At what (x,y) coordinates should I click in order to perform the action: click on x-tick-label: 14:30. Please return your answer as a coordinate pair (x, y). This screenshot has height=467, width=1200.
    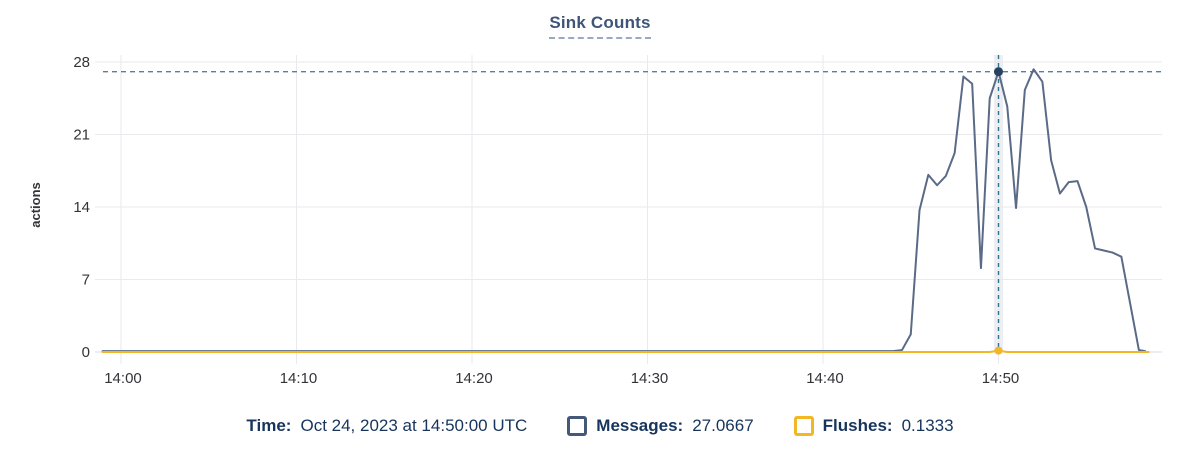
    Looking at the image, I should click on (650, 378).